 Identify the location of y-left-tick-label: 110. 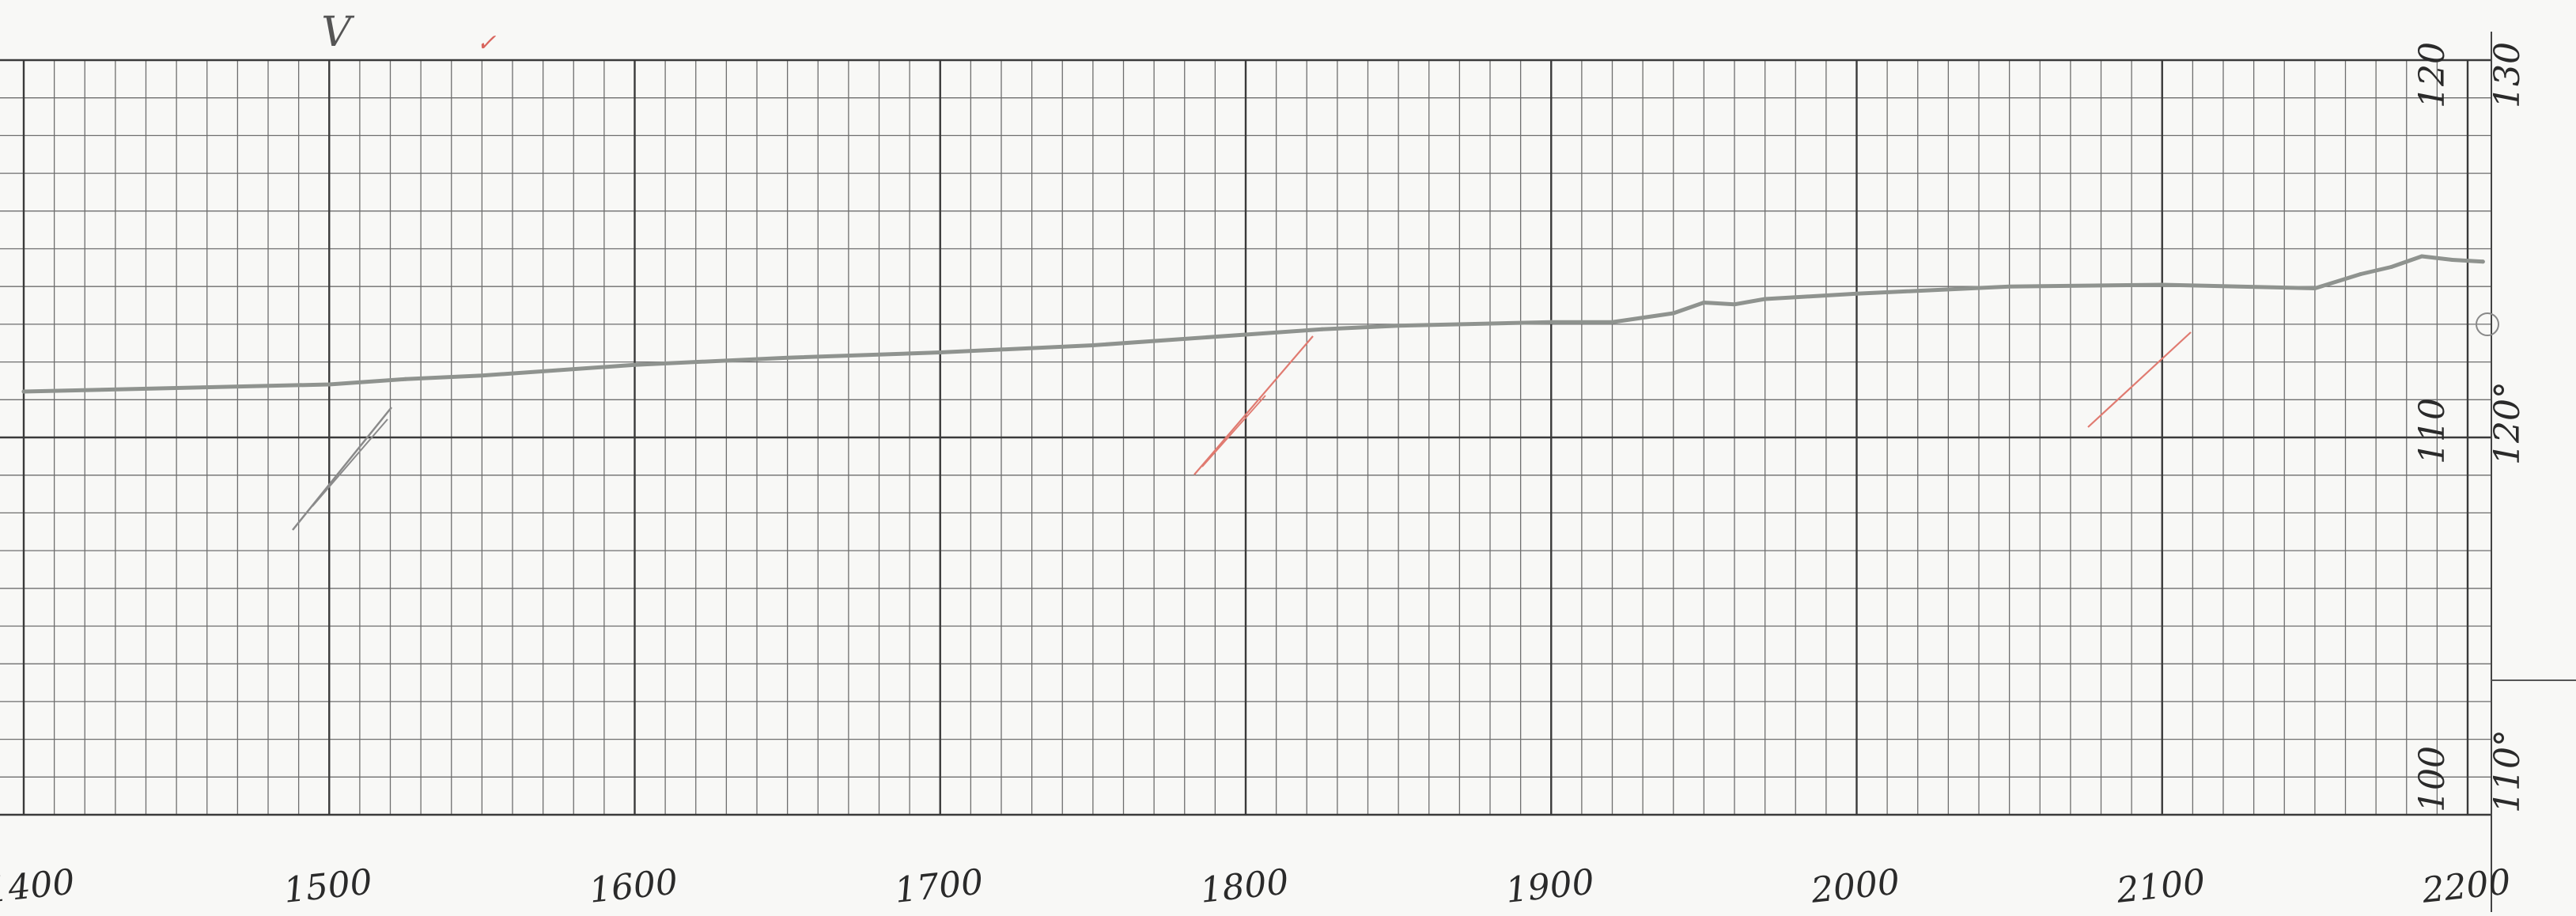
(2433, 431).